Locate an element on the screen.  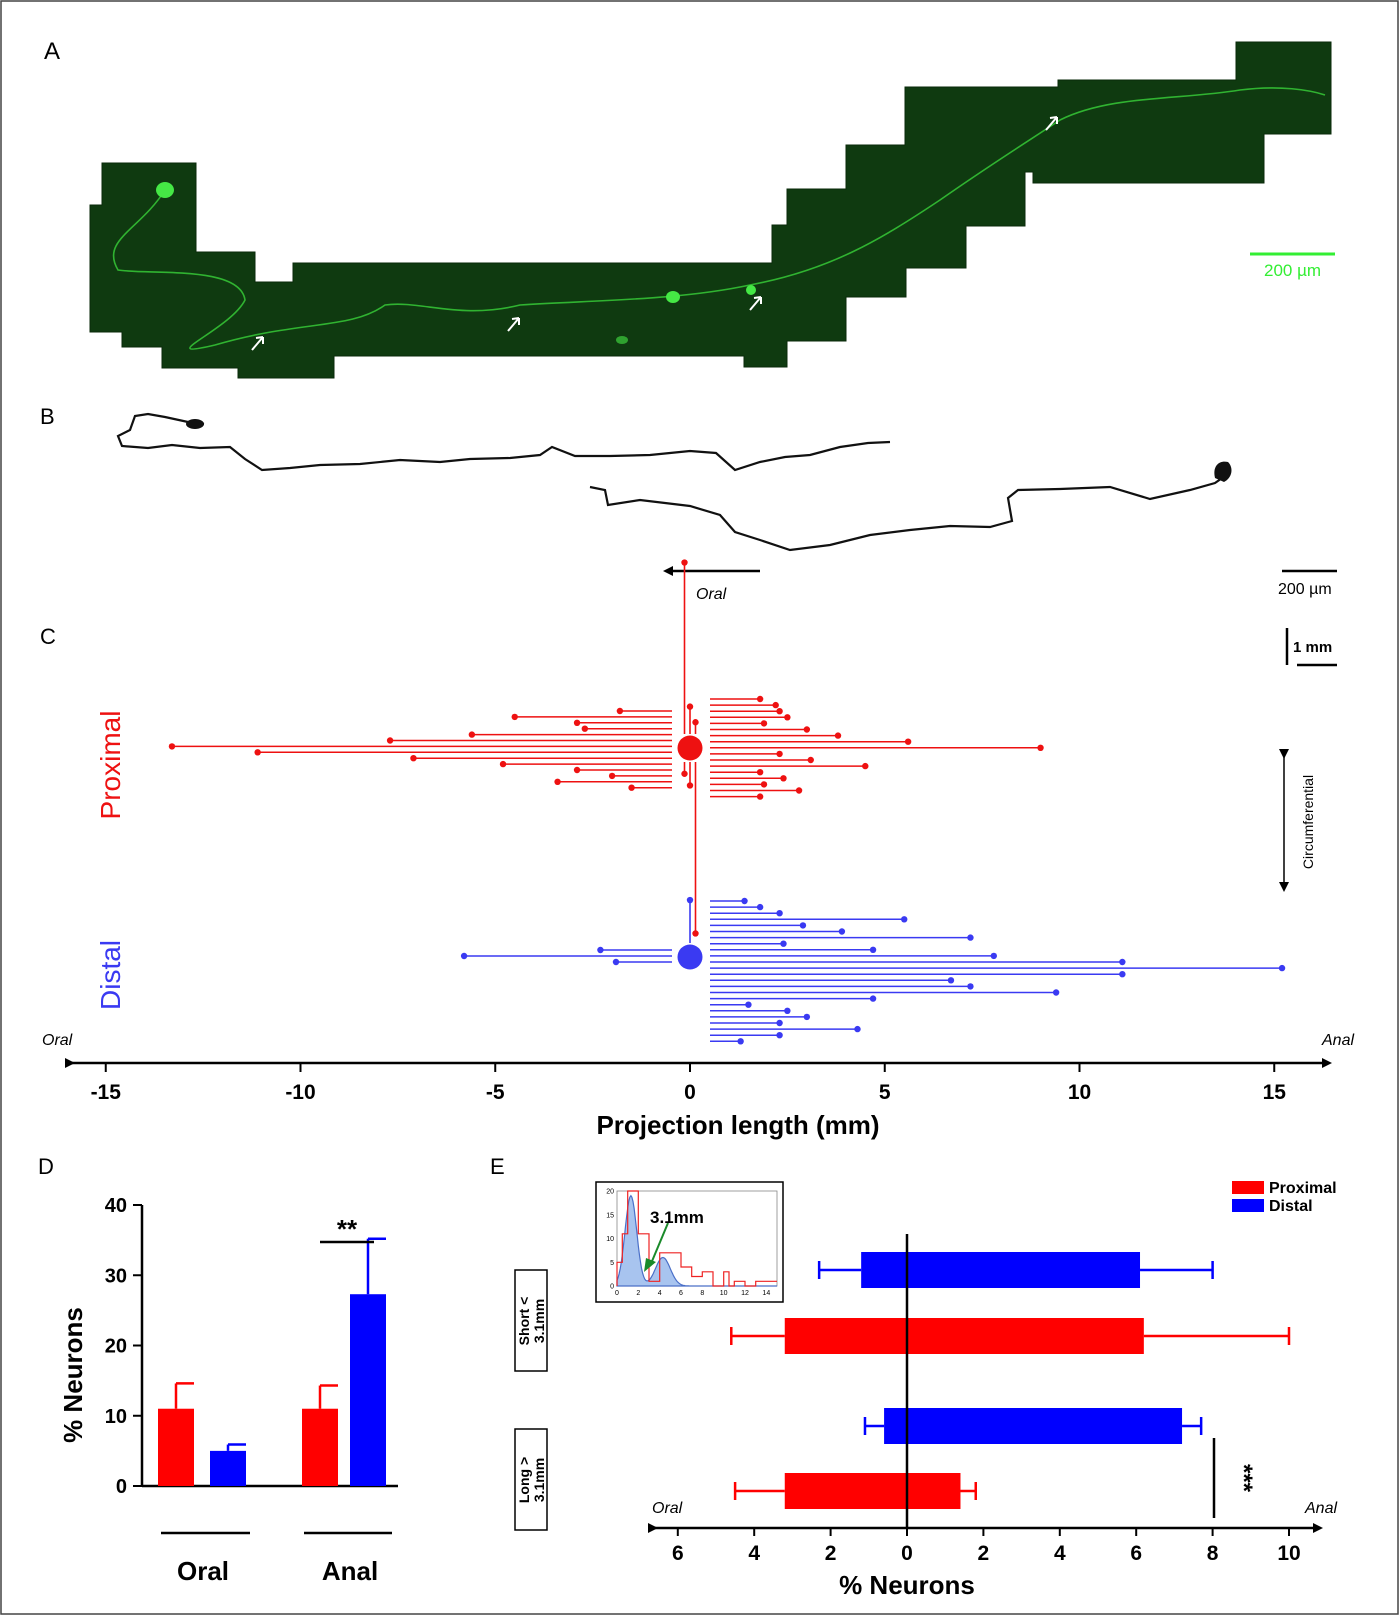
d-y-tick-label: 10 is located at coordinates (116, 1417).